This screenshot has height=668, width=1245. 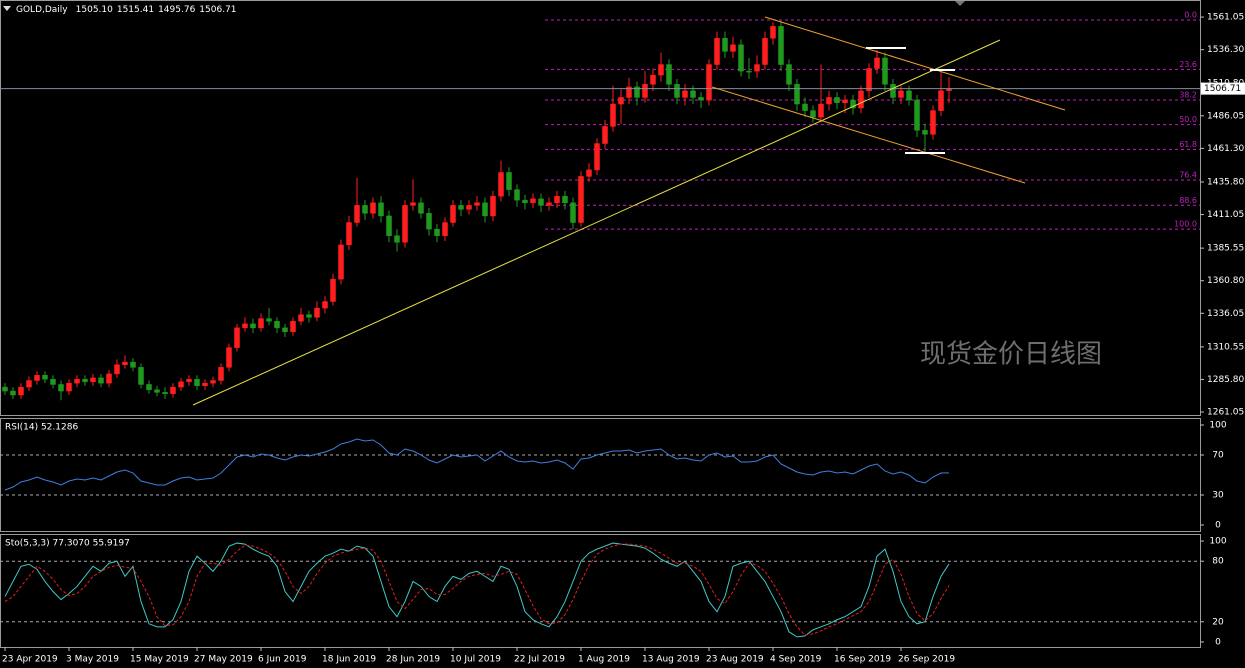 I want to click on y-tick-label: 1486.05, so click(x=1225, y=116).